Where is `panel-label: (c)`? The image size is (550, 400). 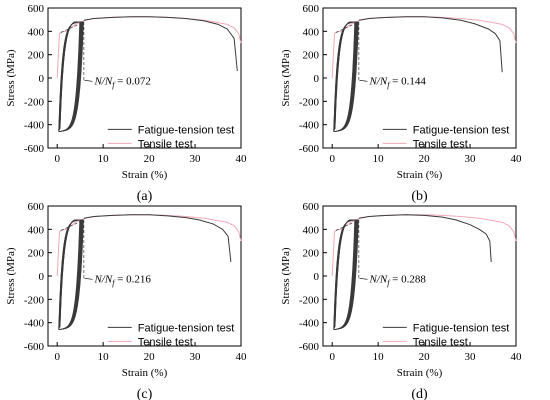 panel-label: (c) is located at coordinates (145, 393).